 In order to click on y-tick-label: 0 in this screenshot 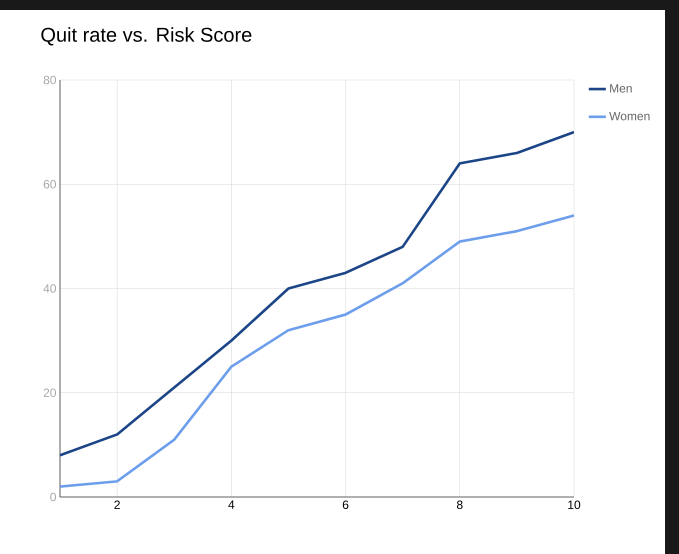, I will do `click(53, 497)`.